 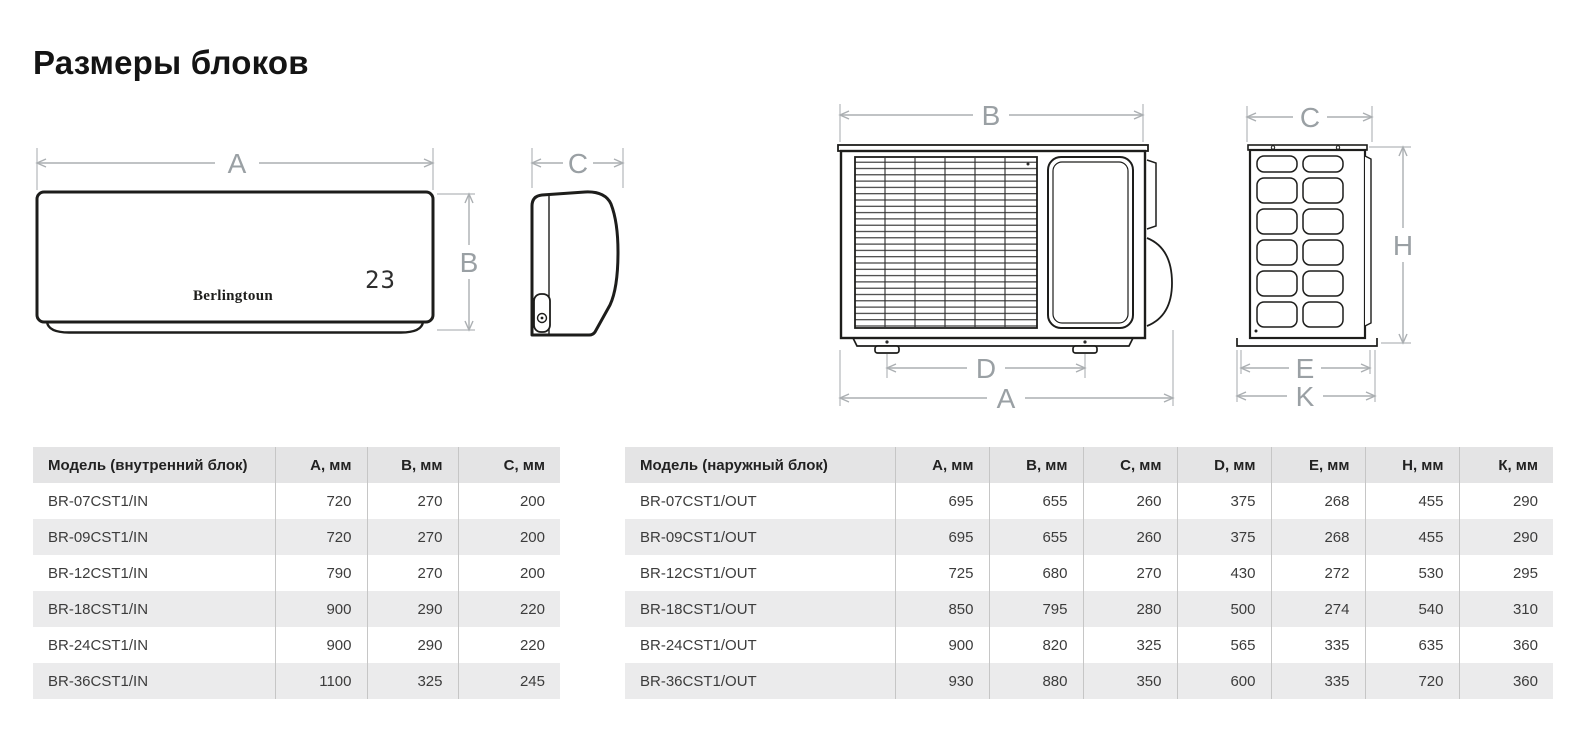 What do you see at coordinates (1223, 537) in the screenshot?
I see `value-cell: 375` at bounding box center [1223, 537].